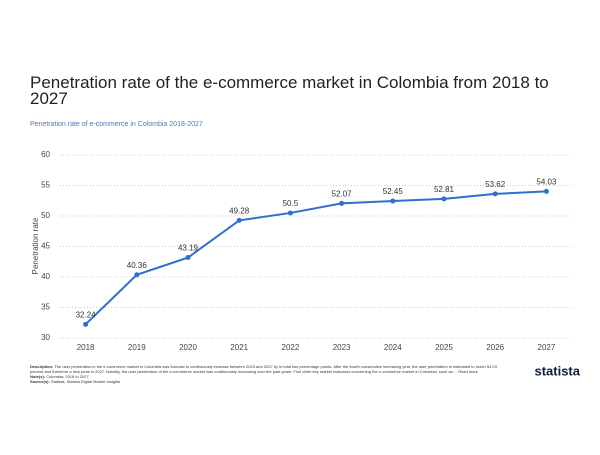  I want to click on x-tick-label: 2021, so click(239, 347).